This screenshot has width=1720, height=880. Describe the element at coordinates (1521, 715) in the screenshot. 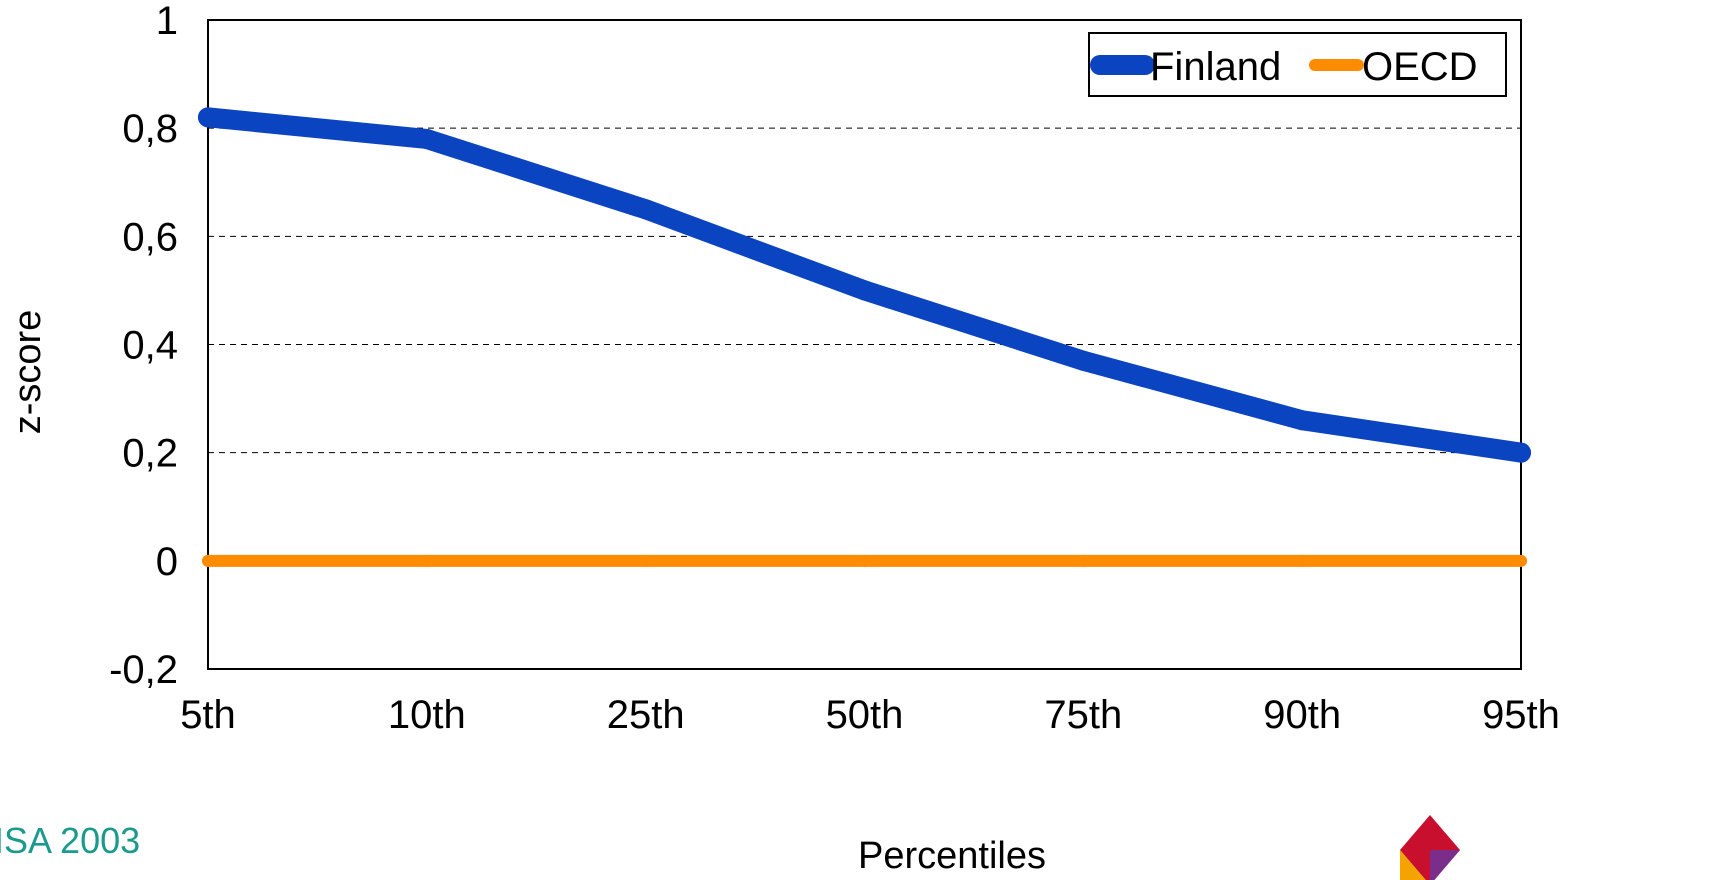

I see `x-tick-label: 95th` at that location.